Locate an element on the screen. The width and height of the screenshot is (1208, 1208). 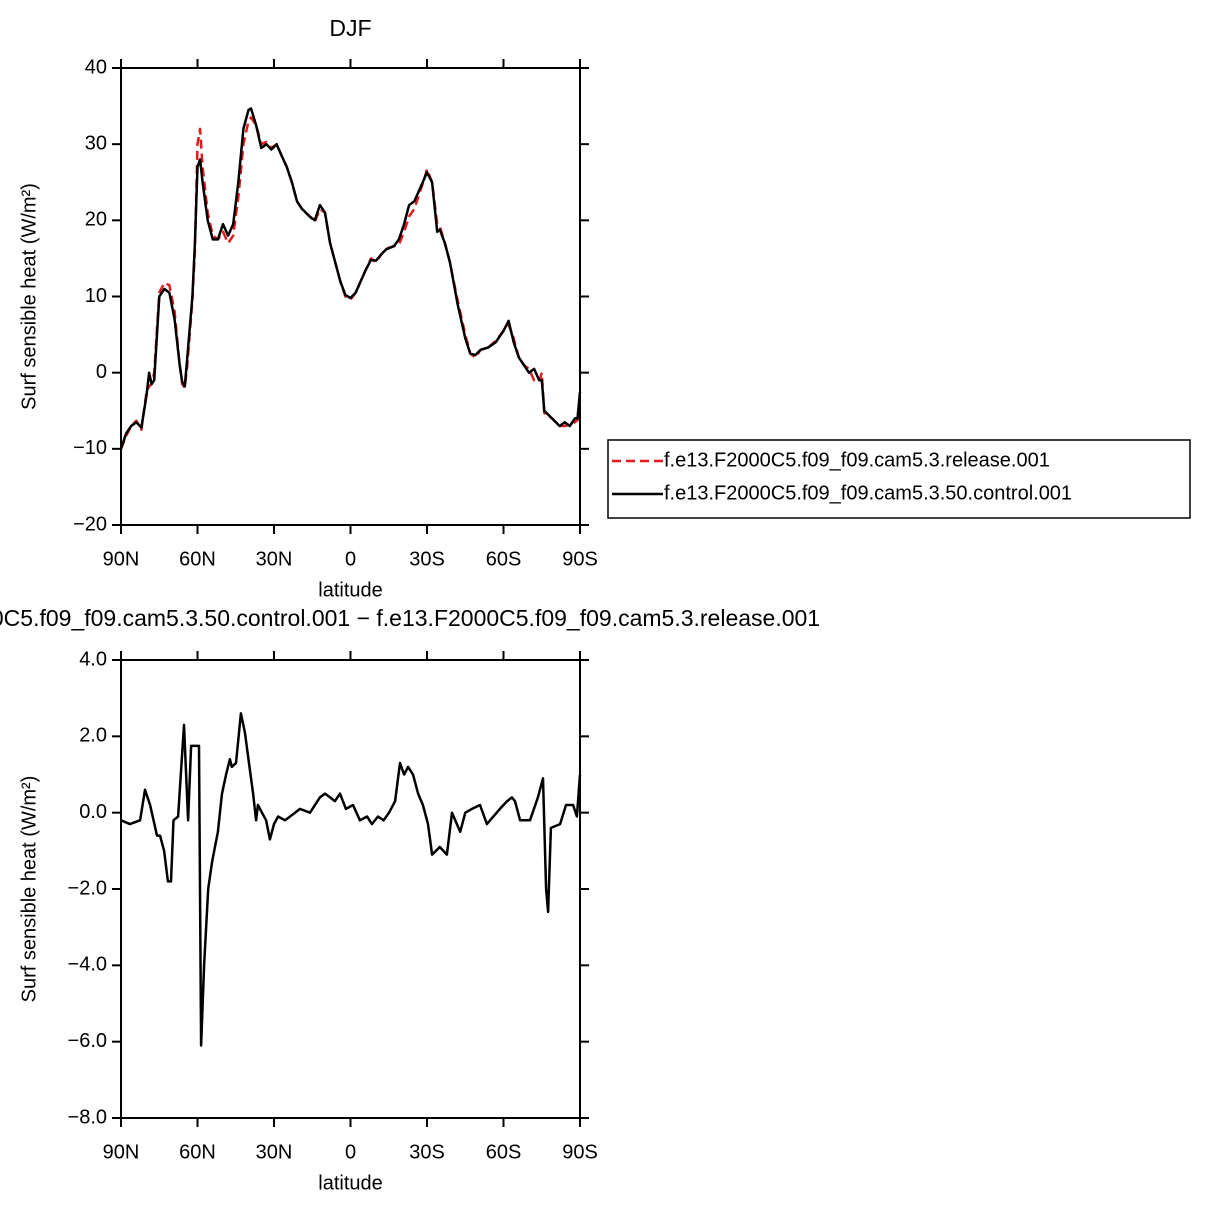
y-tick-label: 10 is located at coordinates (96, 296).